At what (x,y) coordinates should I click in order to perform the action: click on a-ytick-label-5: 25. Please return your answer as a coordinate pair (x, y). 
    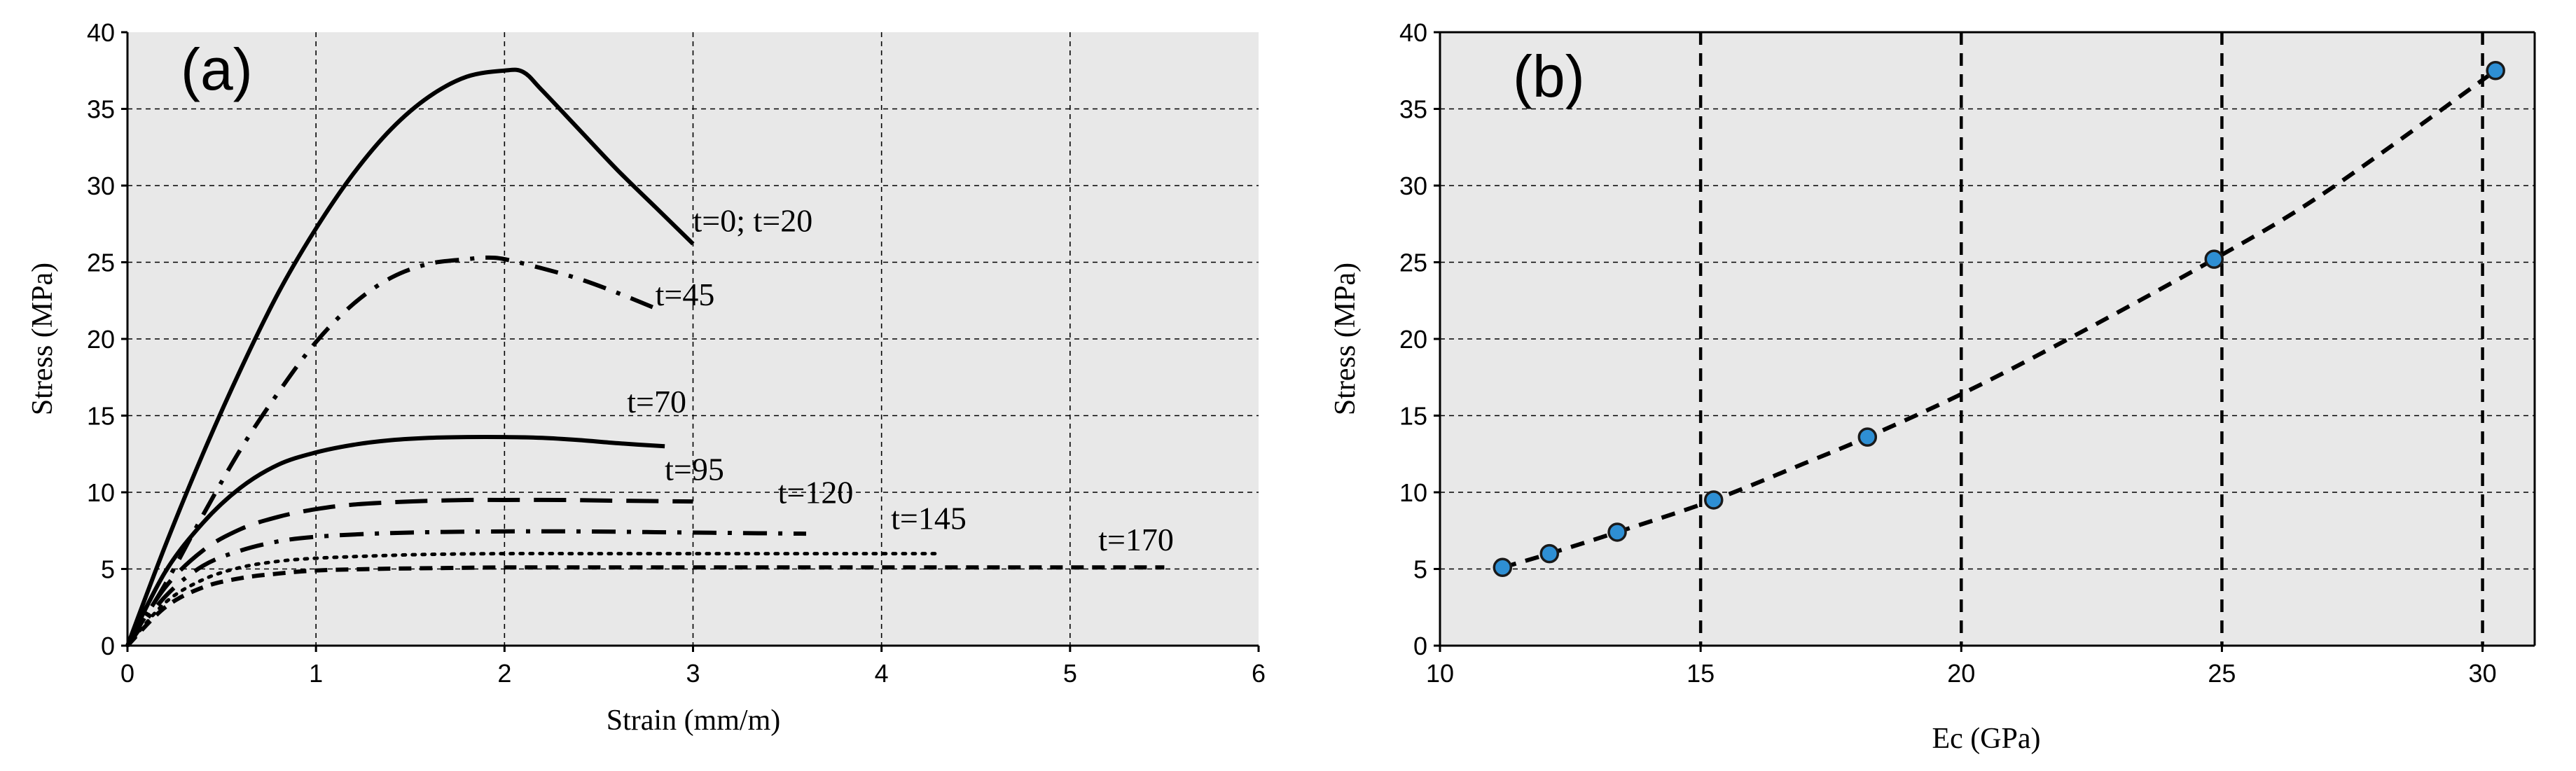
    Looking at the image, I should click on (101, 263).